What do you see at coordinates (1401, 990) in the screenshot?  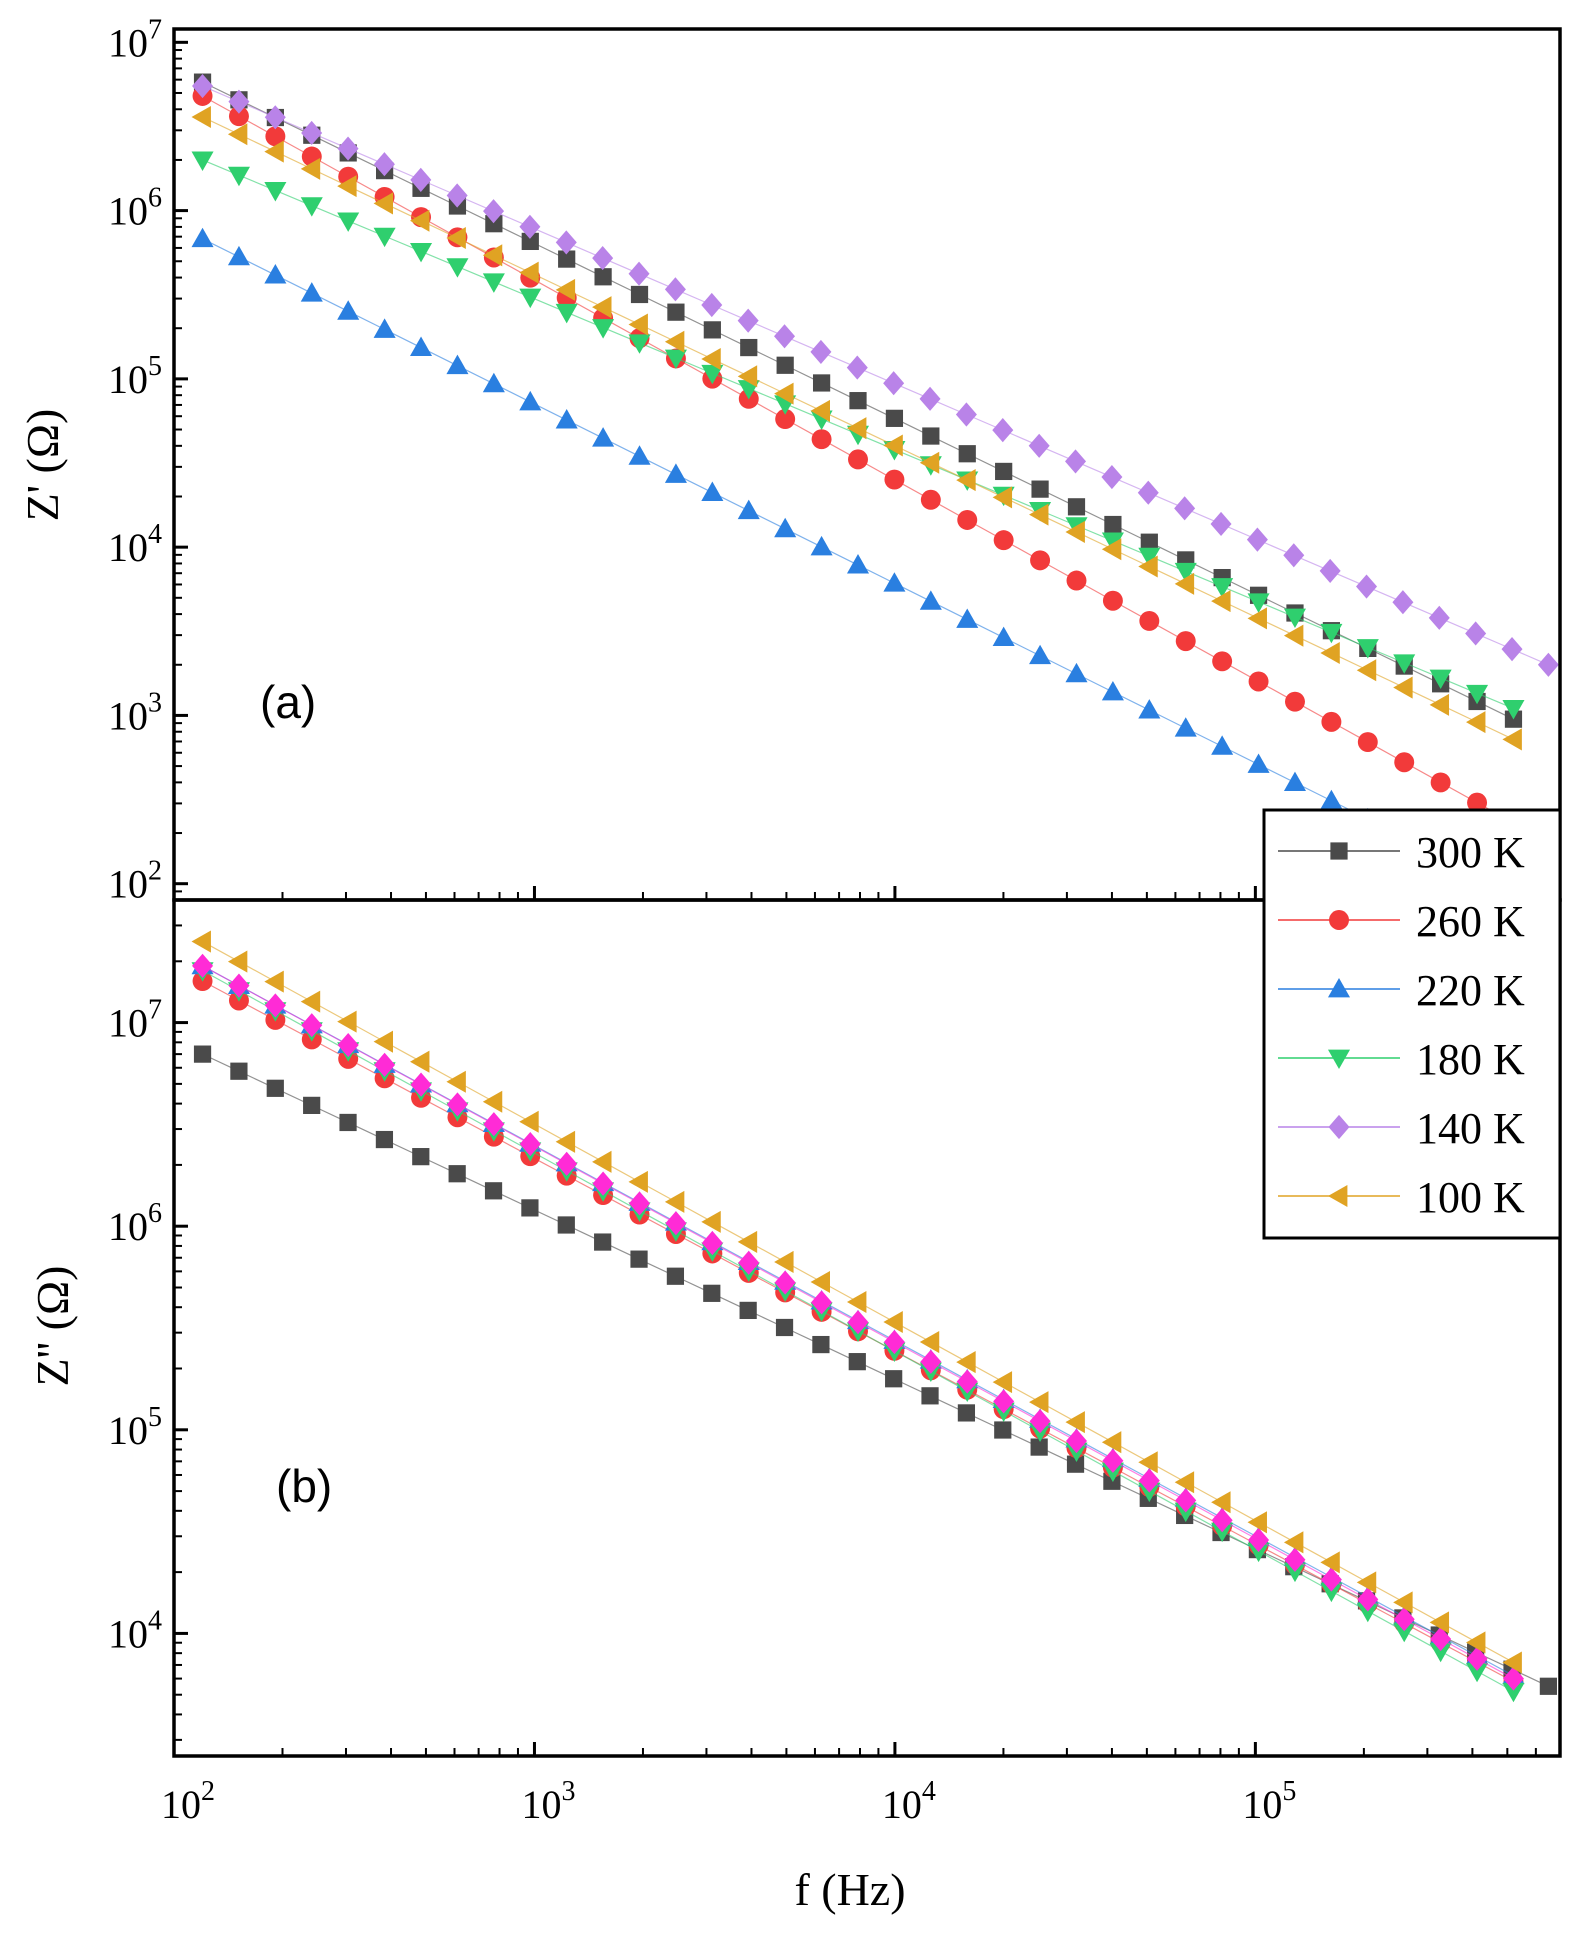 I see `legend-item-220-k: 220 K` at bounding box center [1401, 990].